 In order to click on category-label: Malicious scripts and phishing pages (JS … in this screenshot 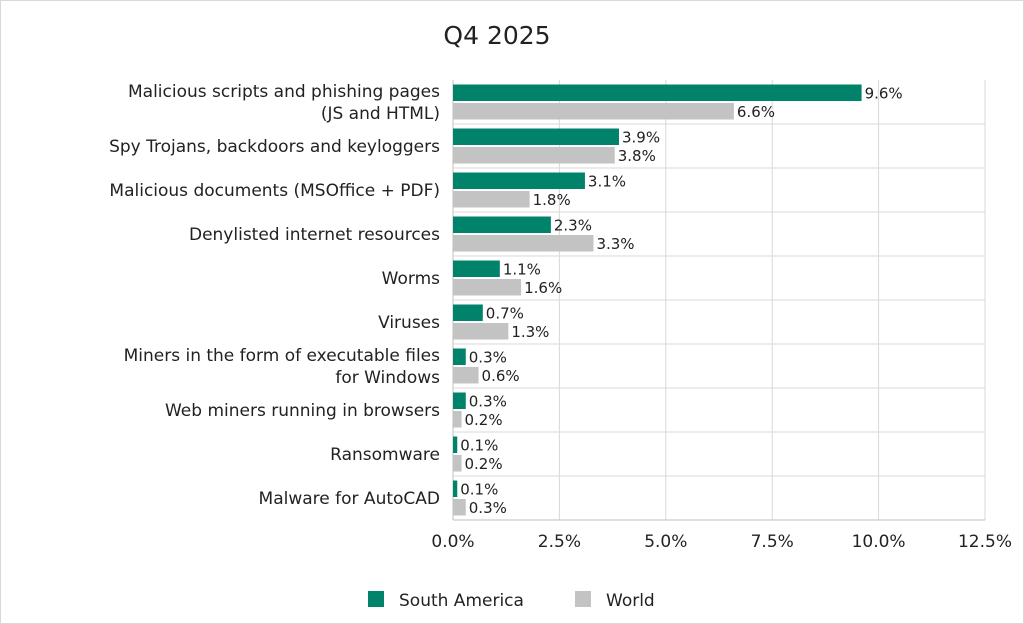, I will do `click(284, 103)`.